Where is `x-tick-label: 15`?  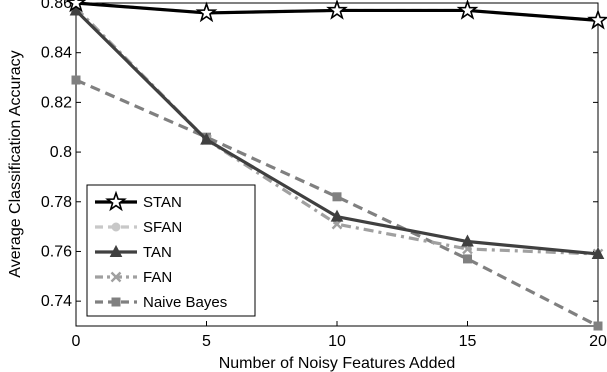
x-tick-label: 15 is located at coordinates (468, 341).